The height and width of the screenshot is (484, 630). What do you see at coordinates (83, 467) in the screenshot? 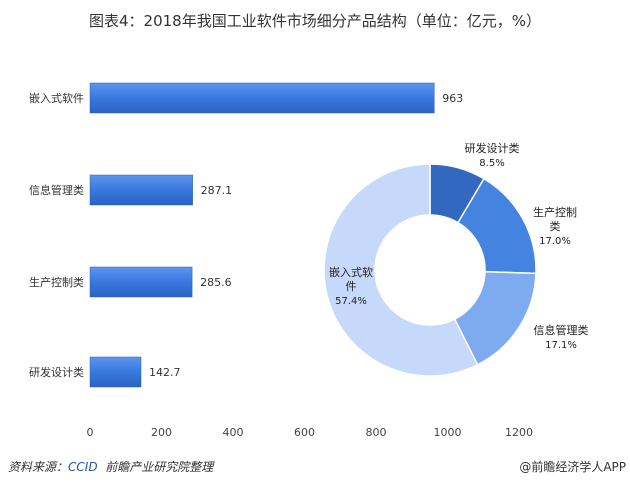
I see `source-org: CCID` at bounding box center [83, 467].